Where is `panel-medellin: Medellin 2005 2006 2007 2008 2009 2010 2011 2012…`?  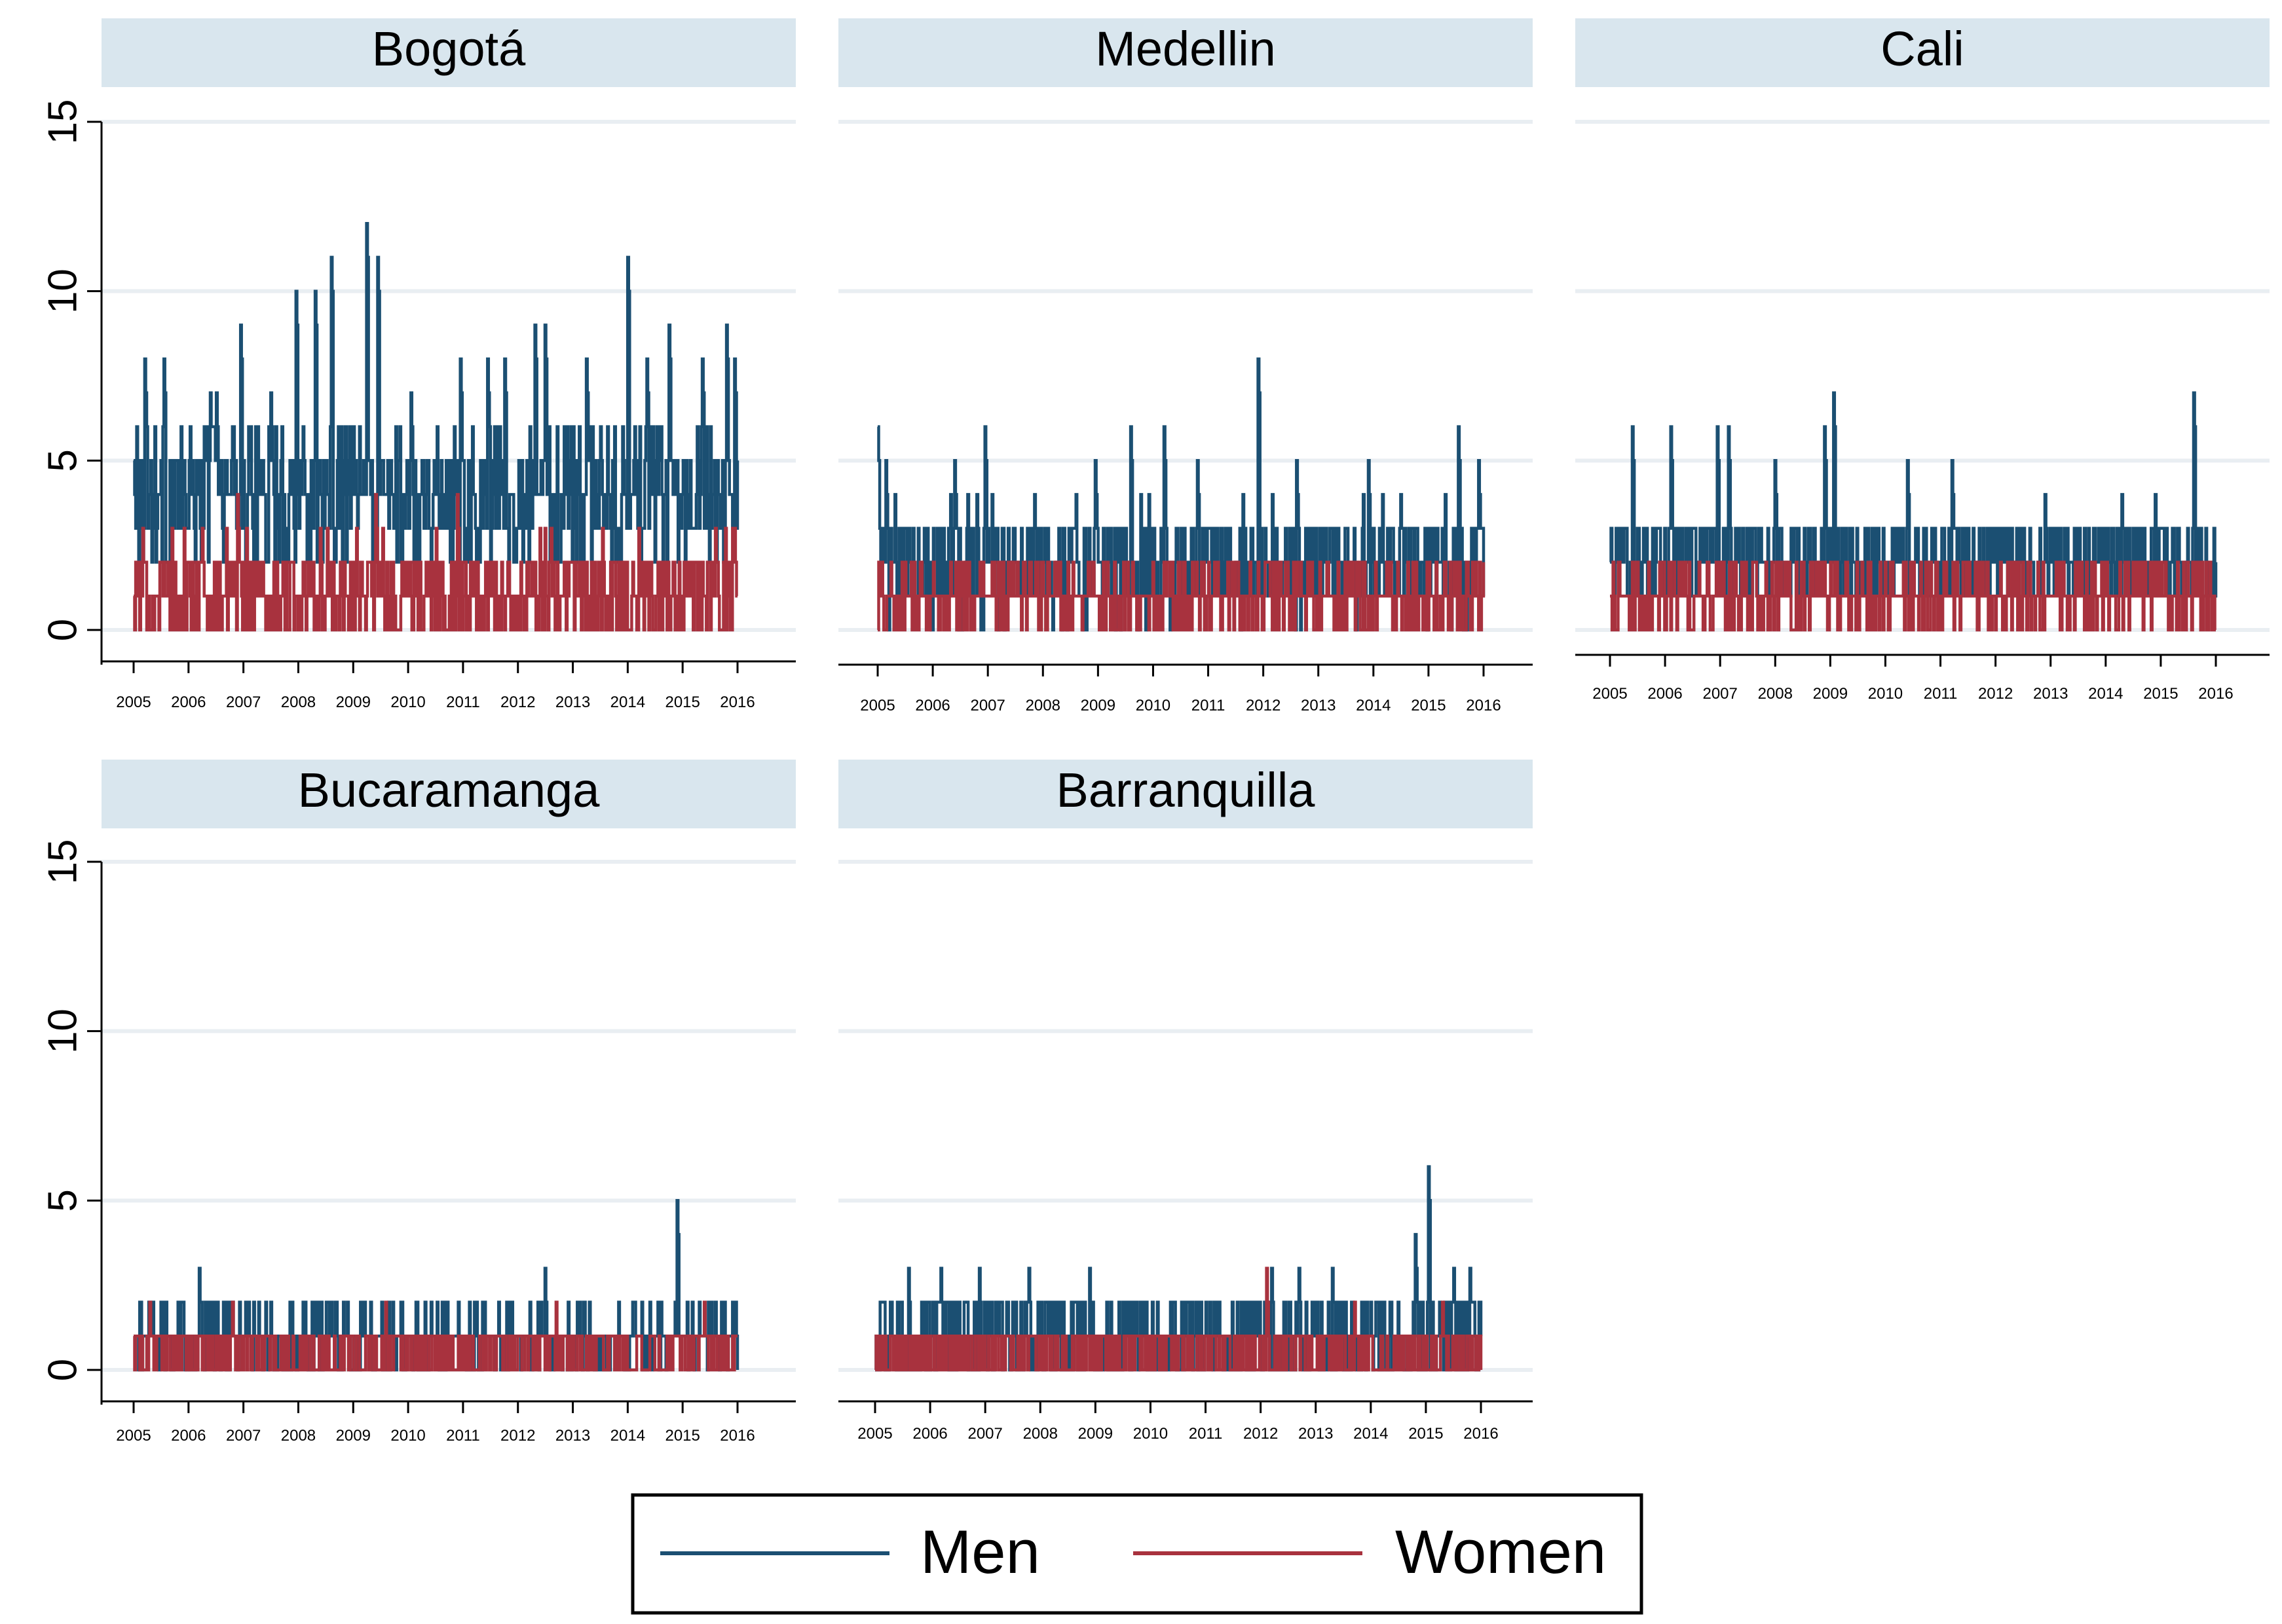
panel-medellin: Medellin 2005 2006 2007 2008 2009 2010 2011 2012… is located at coordinates (1185, 366).